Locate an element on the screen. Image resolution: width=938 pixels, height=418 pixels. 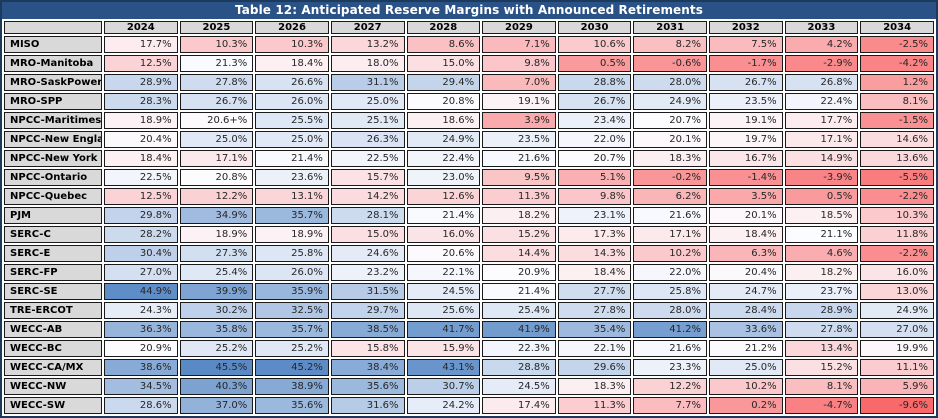
value-cell: 6.2% is located at coordinates (670, 196).